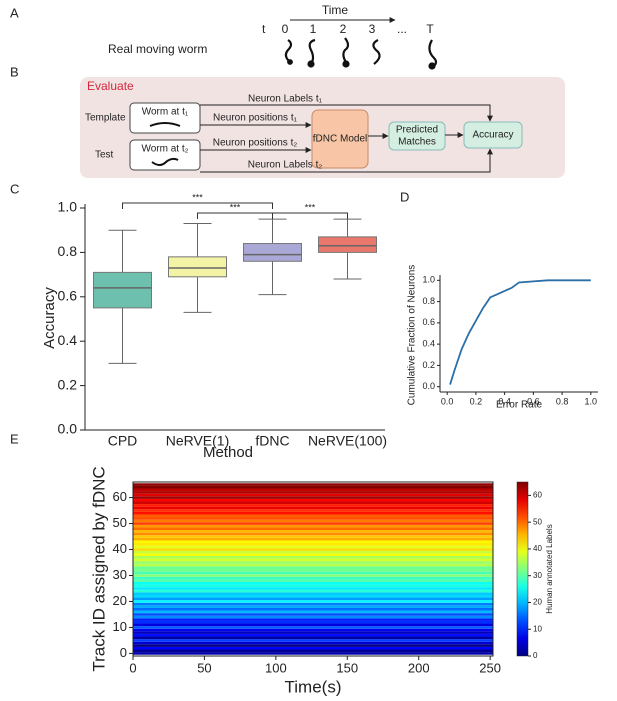  Describe the element at coordinates (533, 401) in the screenshot. I see `x-tick-label: 0.6` at that location.